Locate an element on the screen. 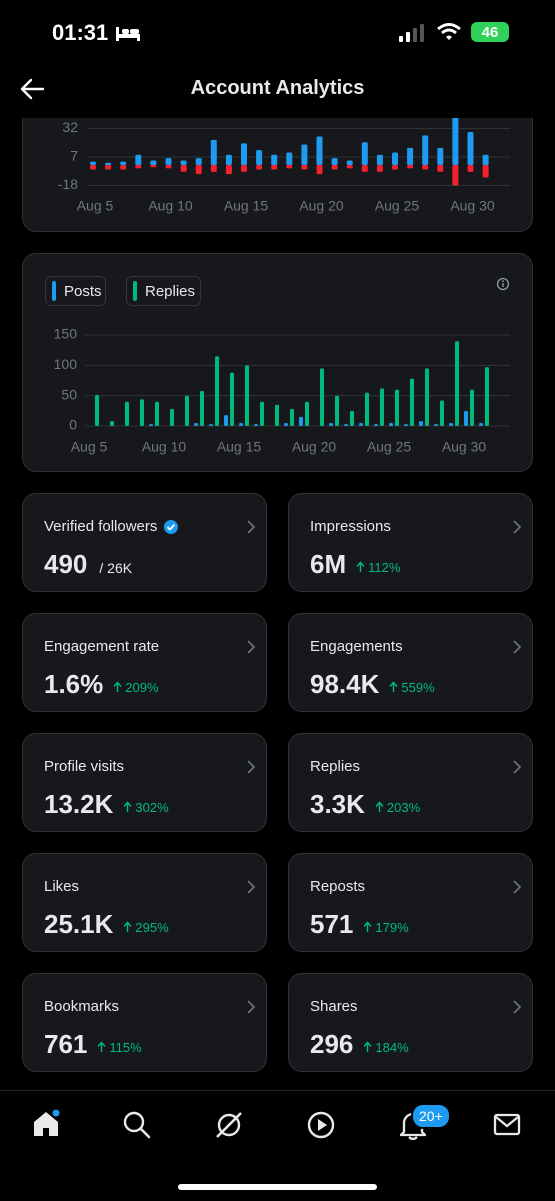 The image size is (555, 1201). stat-label-text: Reposts is located at coordinates (337, 886).